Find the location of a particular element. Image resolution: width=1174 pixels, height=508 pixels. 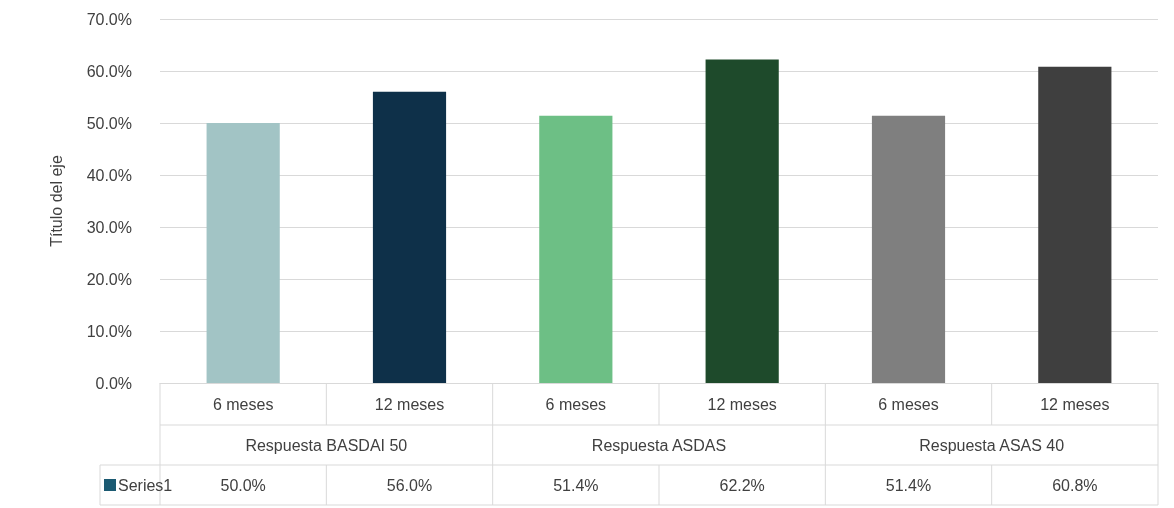

data-label: 50.0% is located at coordinates (243, 485).